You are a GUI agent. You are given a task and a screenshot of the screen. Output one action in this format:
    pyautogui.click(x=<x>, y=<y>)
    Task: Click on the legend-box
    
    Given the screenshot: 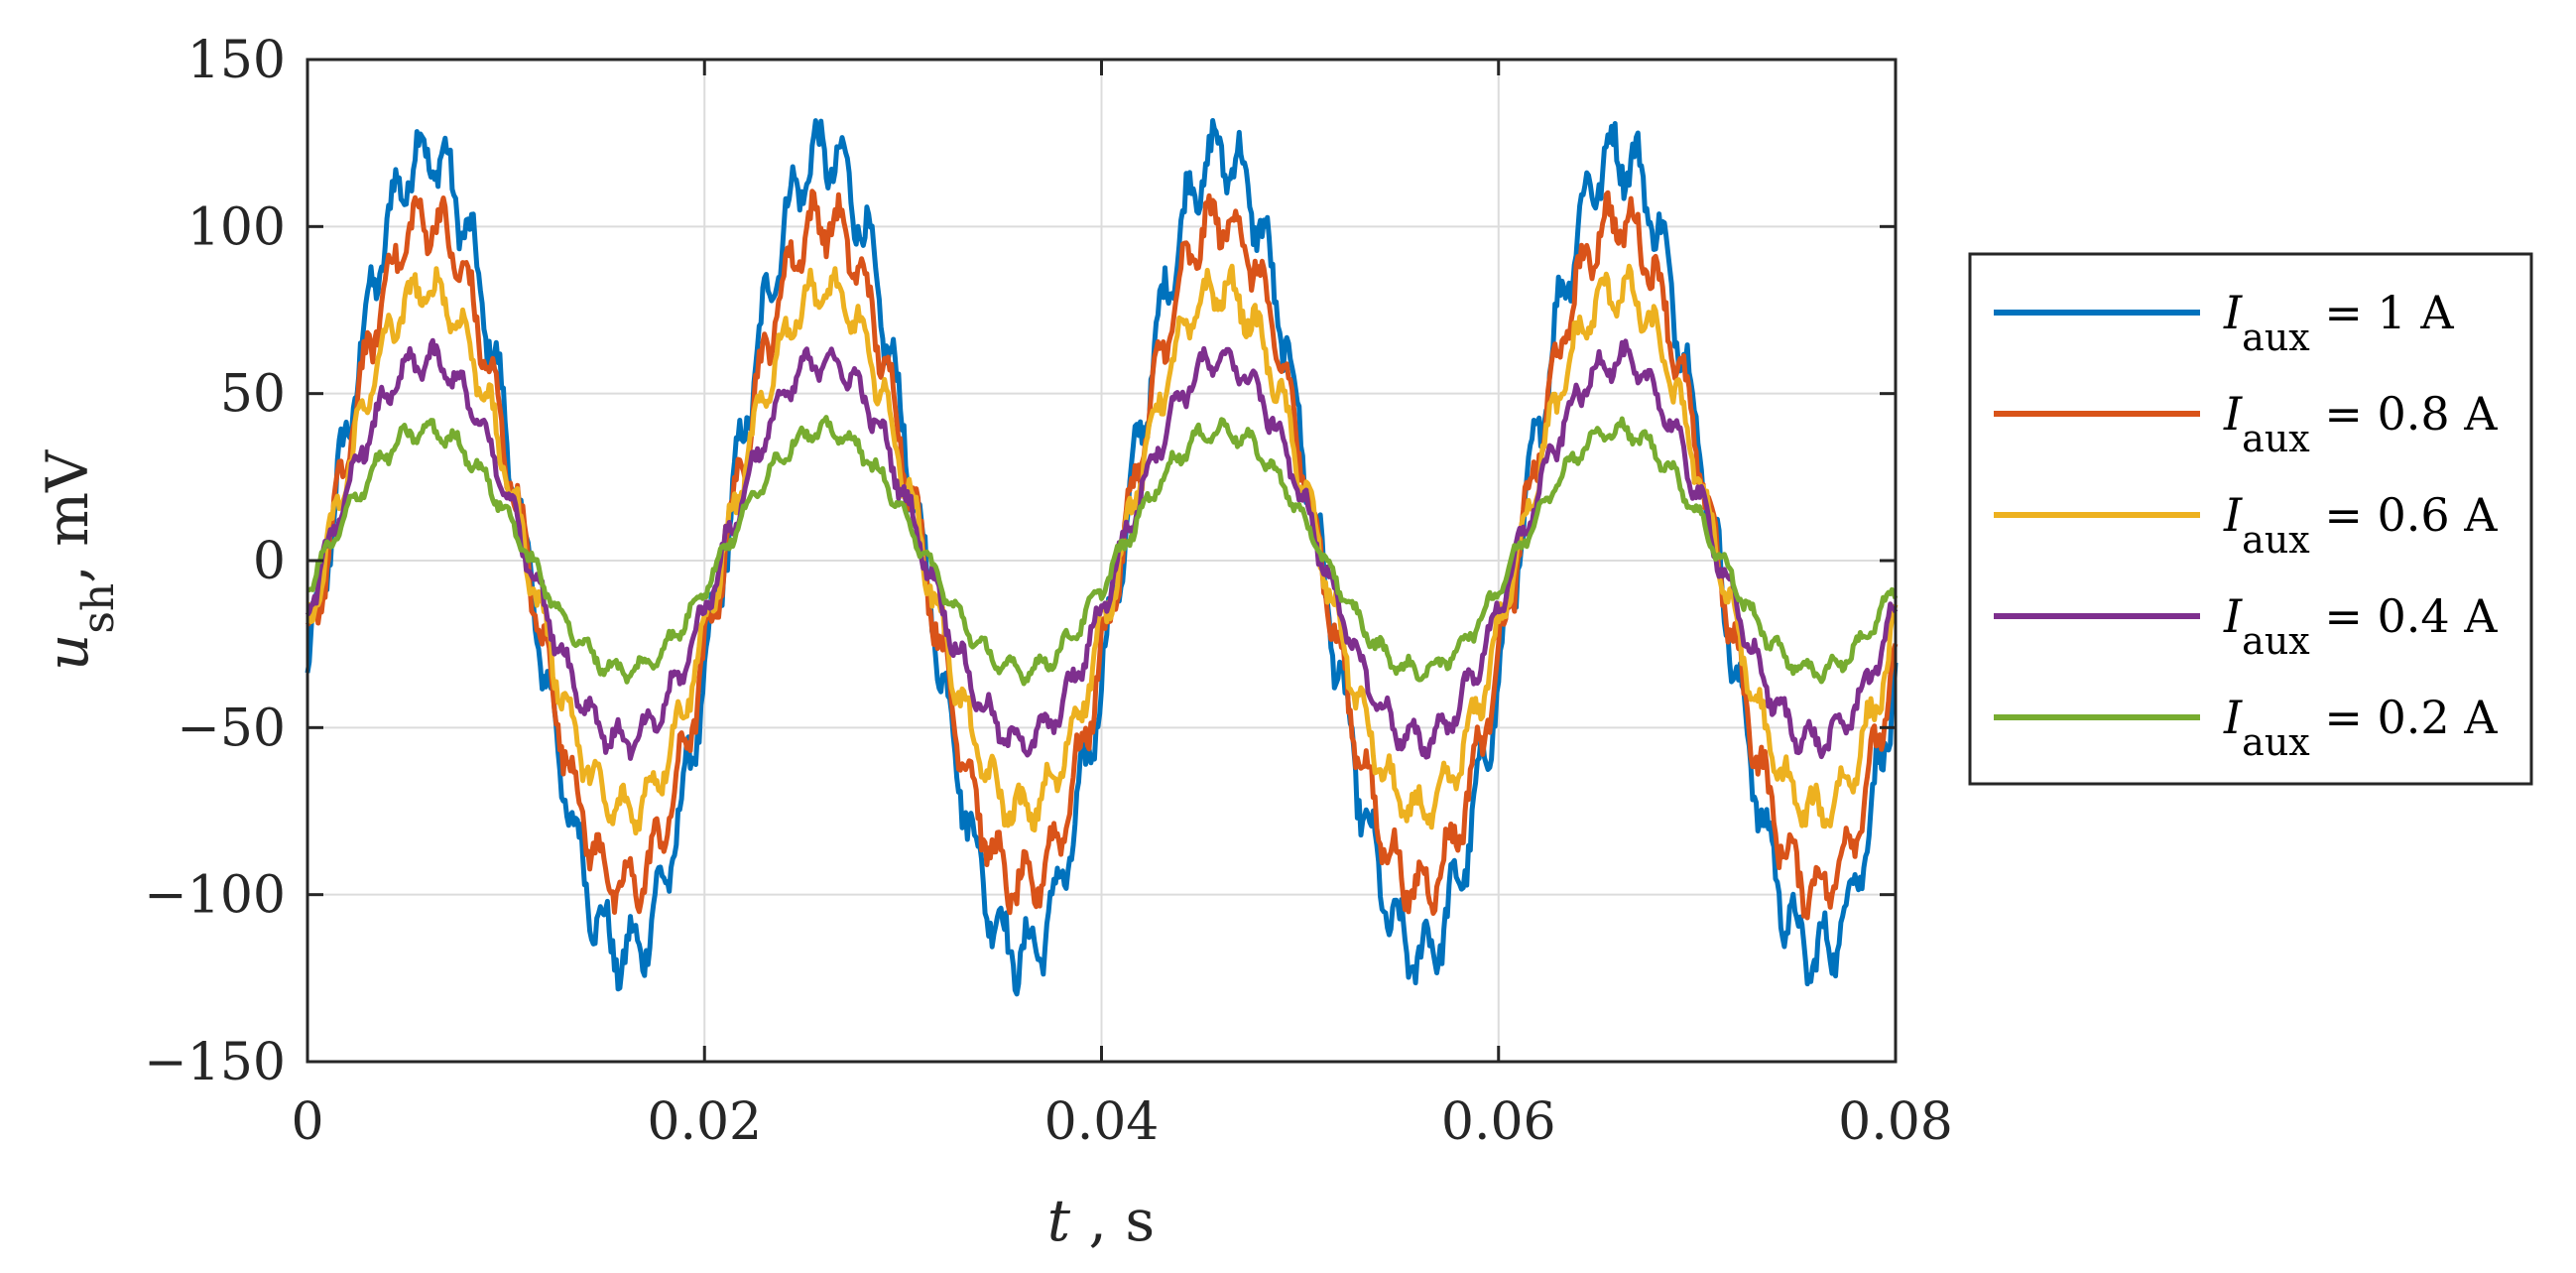 What is the action you would take?
    pyautogui.click(x=2250, y=519)
    